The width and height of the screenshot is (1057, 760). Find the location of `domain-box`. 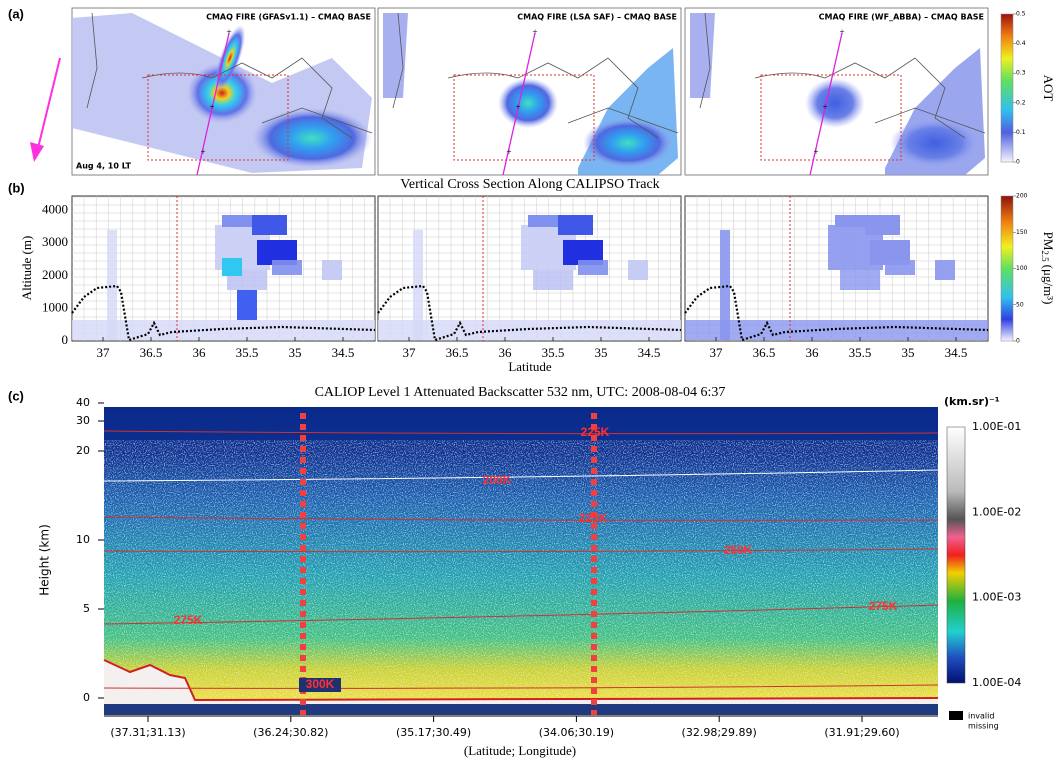

domain-box is located at coordinates (218, 117).